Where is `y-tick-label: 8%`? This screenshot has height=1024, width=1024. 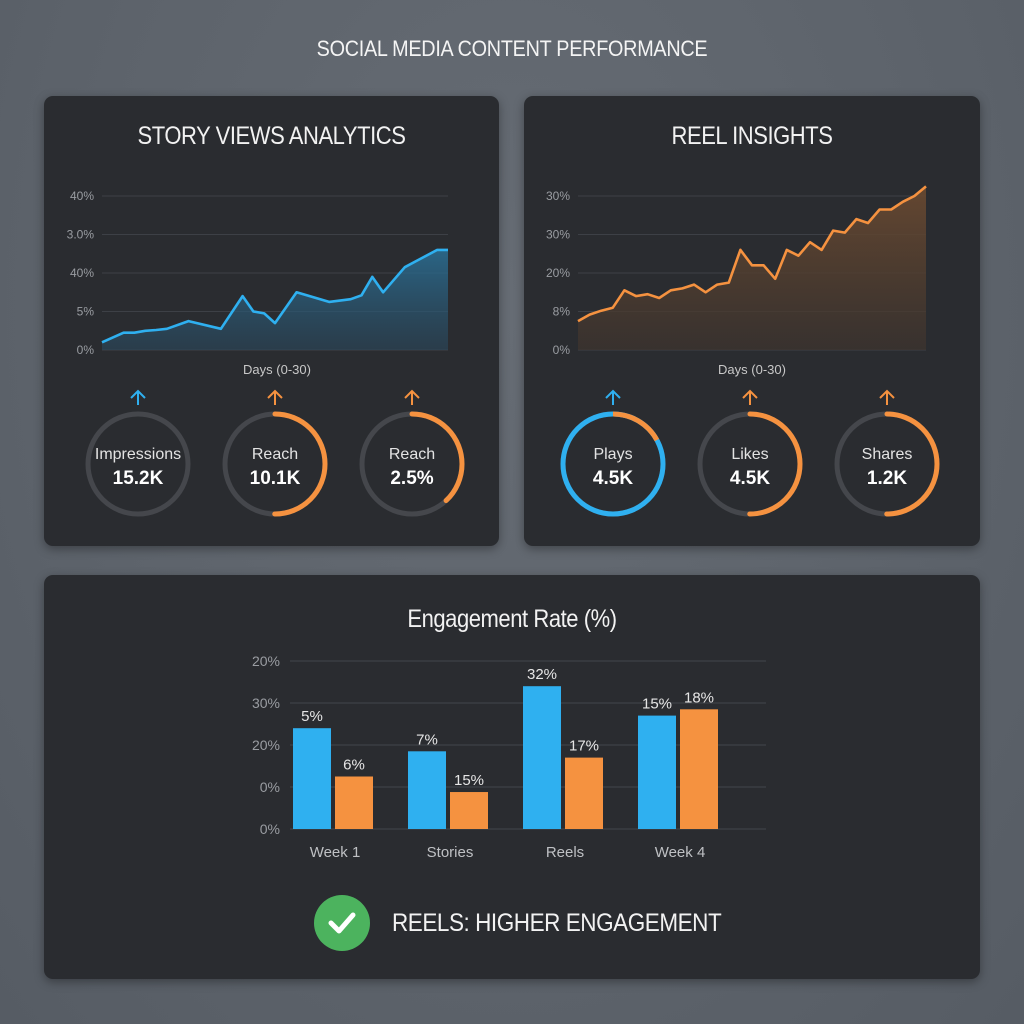
y-tick-label: 8% is located at coordinates (562, 312).